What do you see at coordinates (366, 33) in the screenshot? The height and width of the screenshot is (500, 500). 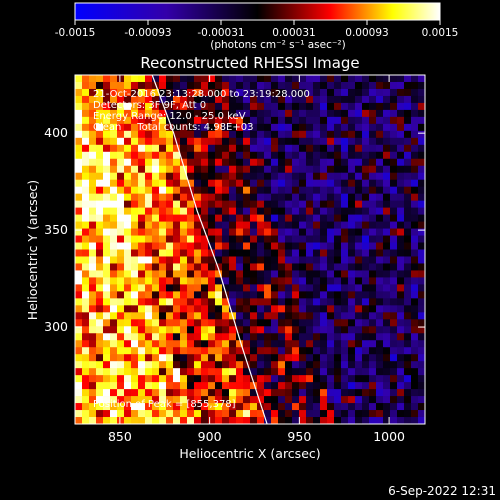 I see `colorbar-tick-label: 0.00093` at bounding box center [366, 33].